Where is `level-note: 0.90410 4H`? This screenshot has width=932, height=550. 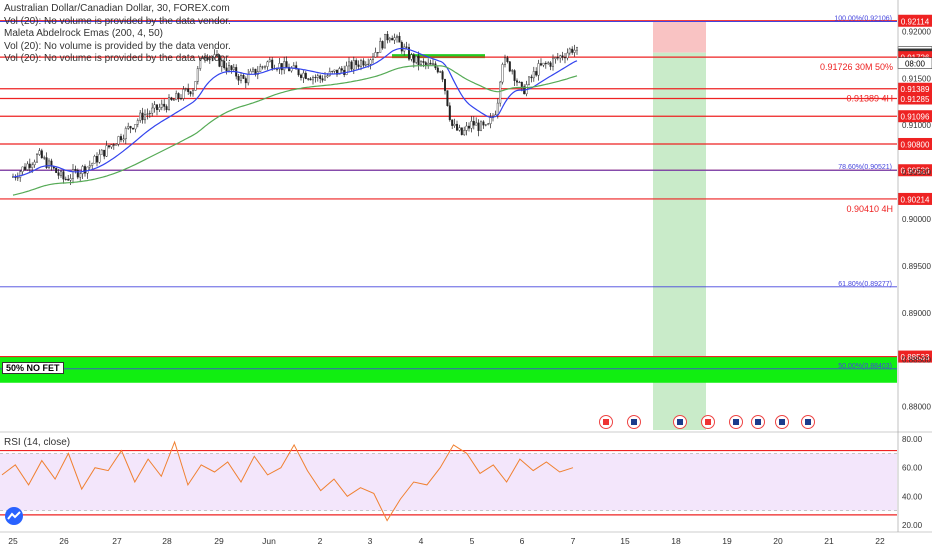 level-note: 0.90410 4H is located at coordinates (869, 209).